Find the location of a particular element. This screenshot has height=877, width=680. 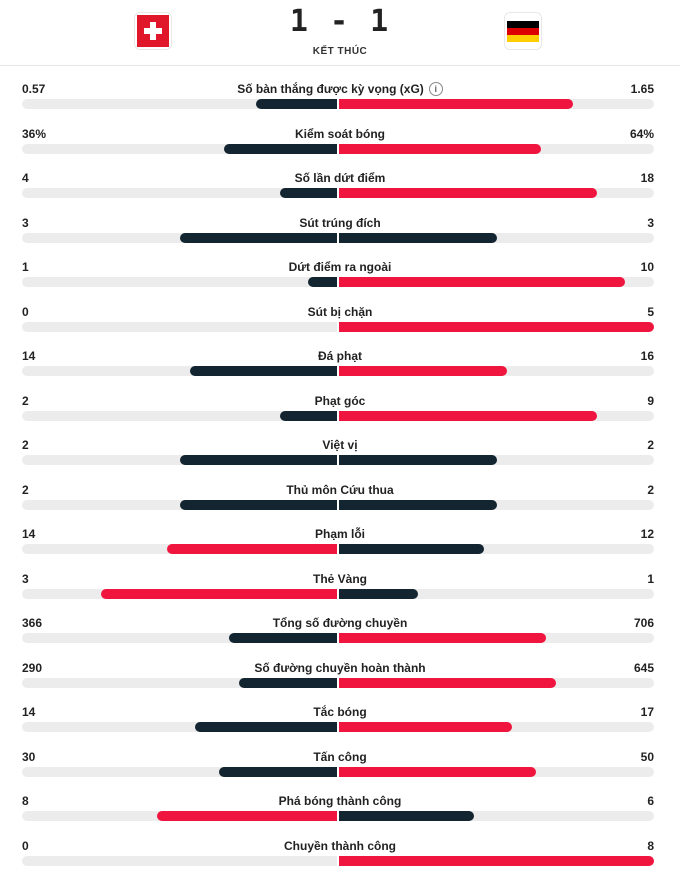

away-stat-value: 1 is located at coordinates (650, 578).